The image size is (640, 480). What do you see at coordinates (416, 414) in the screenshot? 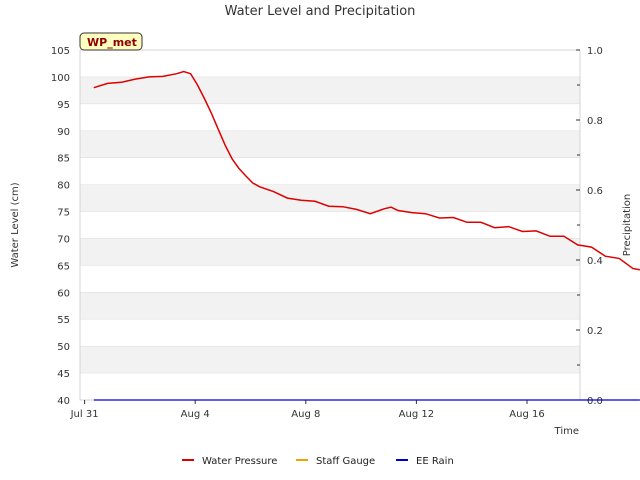
I see `x-tick-label: Aug 12` at bounding box center [416, 414].